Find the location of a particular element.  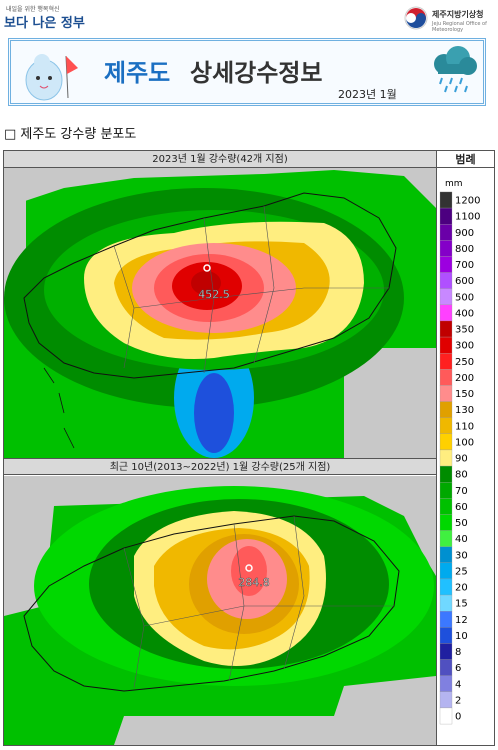

agency-en: Jeju Regional Office of Meteorology is located at coordinates (459, 27).